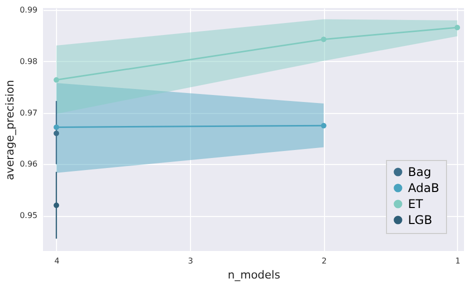  I want to click on y-tick-label: 0.98, so click(29, 61).